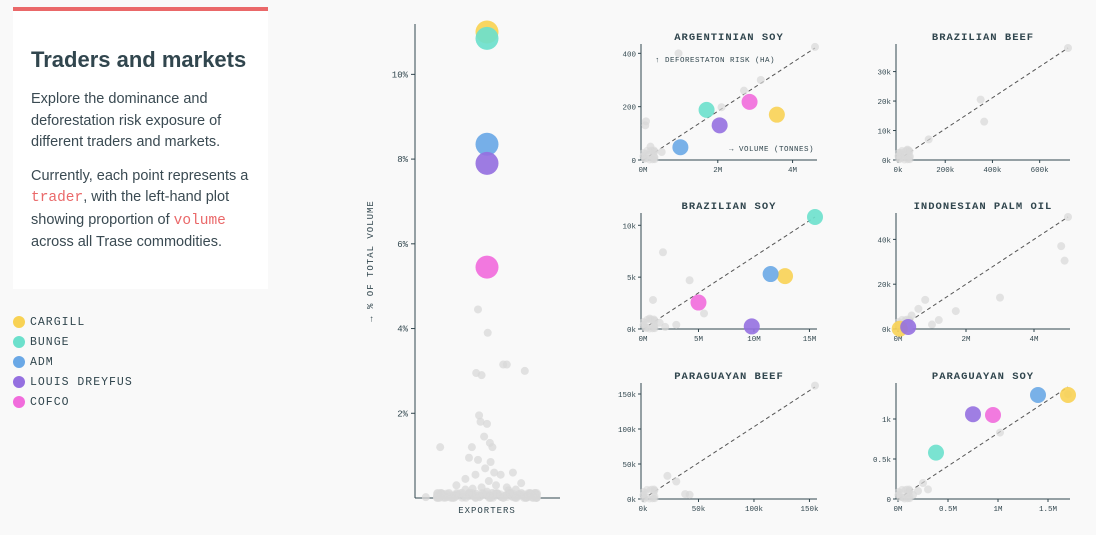 The width and height of the screenshot is (1096, 535). I want to click on main-point-bunge, so click(487, 38).